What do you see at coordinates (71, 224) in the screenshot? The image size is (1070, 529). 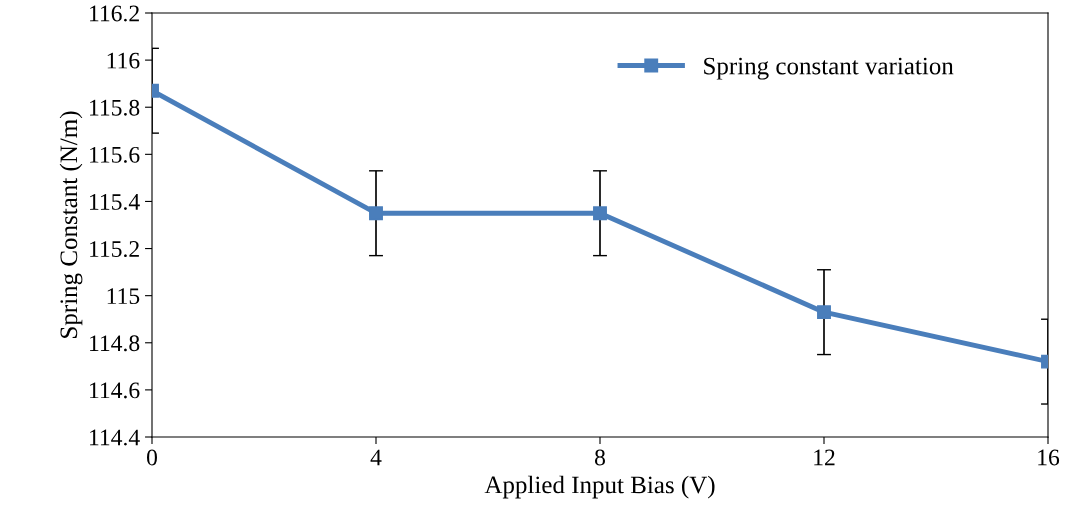 I see `y-axis-title: Spring Constant (N/m)` at bounding box center [71, 224].